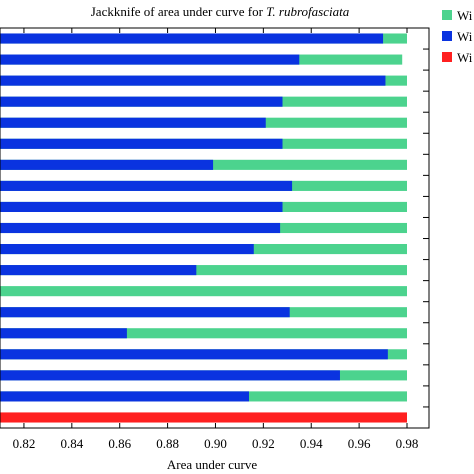  What do you see at coordinates (203, 417) in the screenshot?
I see `bar-all-variables` at bounding box center [203, 417].